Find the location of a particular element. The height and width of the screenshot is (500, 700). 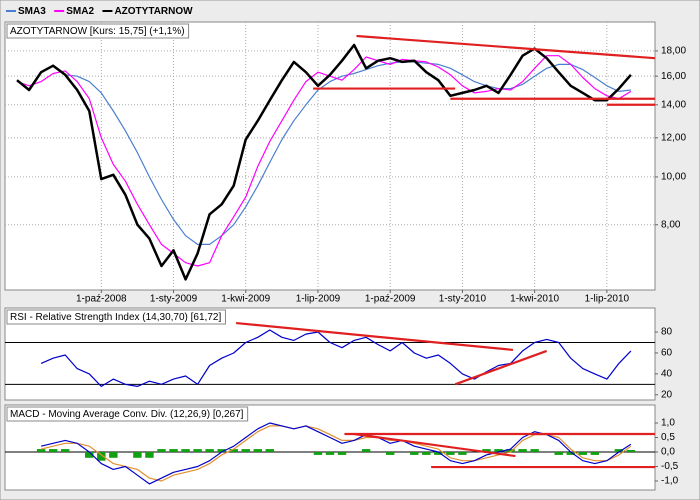

x-tick-label: 1-sty-2010 is located at coordinates (463, 299).